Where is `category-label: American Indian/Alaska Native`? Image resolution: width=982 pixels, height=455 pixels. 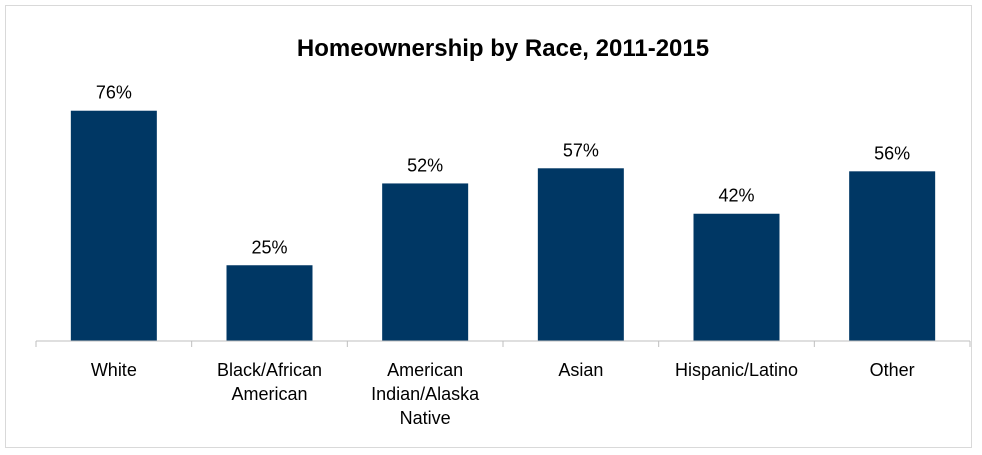 category-label: American Indian/Alaska Native is located at coordinates (425, 394).